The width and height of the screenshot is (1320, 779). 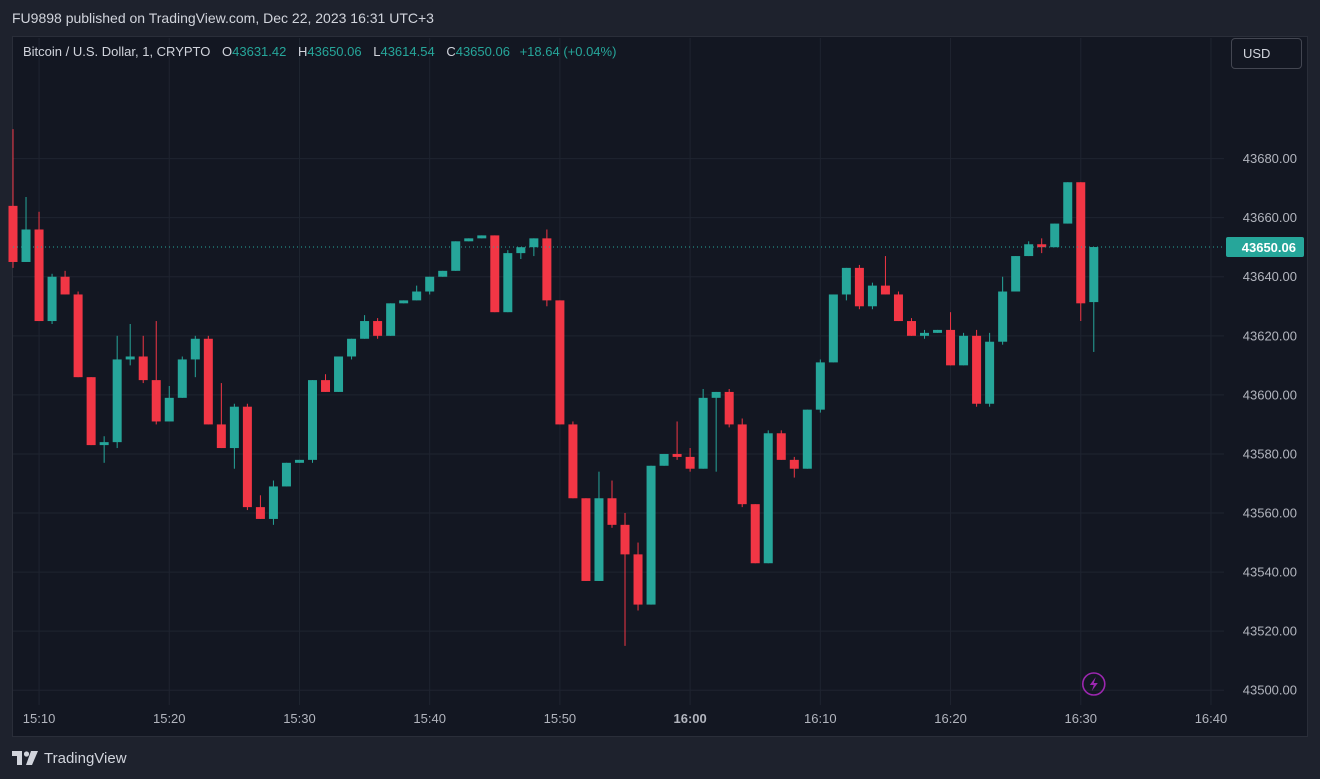 I want to click on price-tick-label: 43500.00, so click(x=1270, y=690).